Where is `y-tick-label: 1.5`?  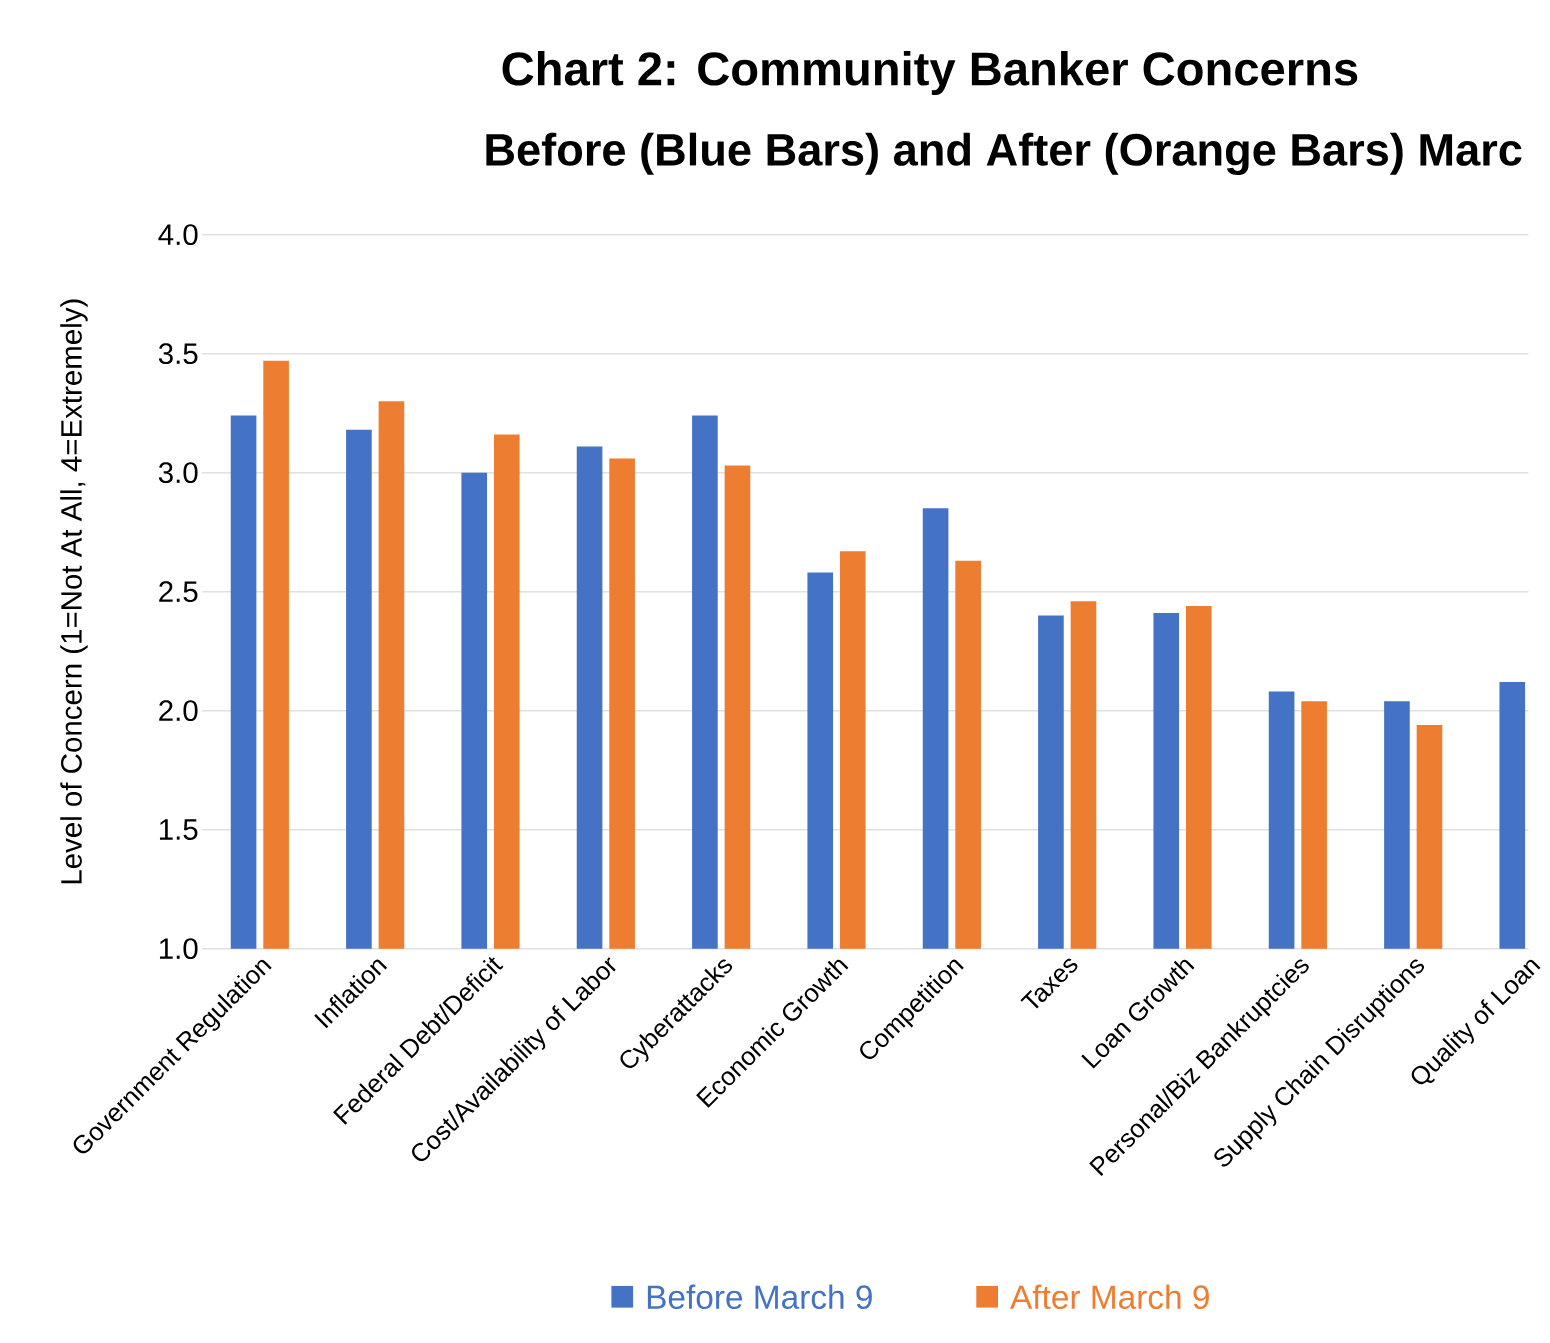
y-tick-label: 1.5 is located at coordinates (178, 829).